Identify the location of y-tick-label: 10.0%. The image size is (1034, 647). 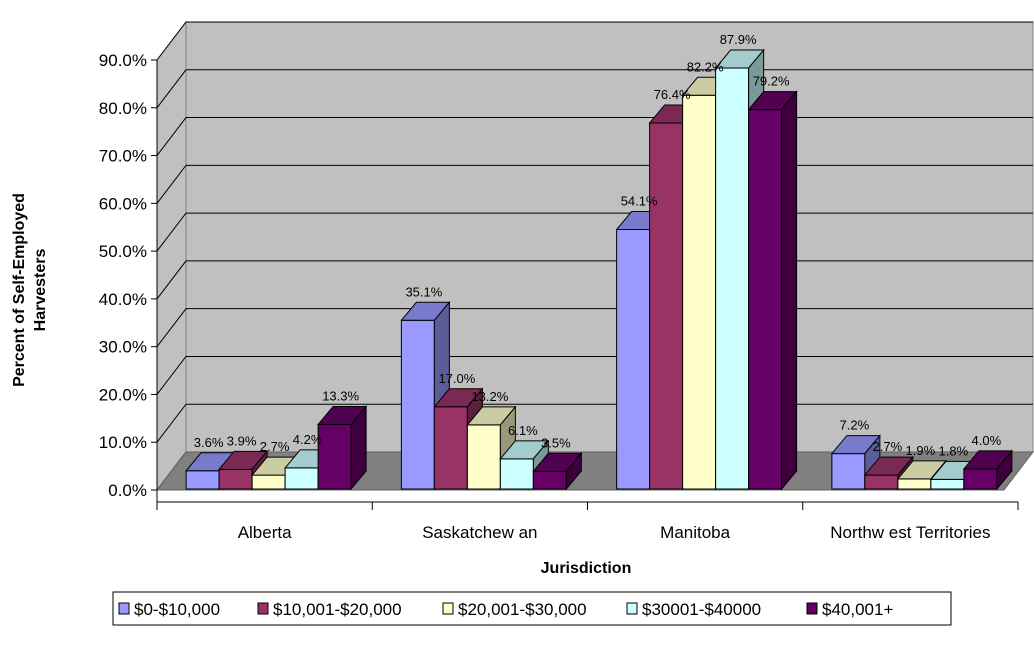
(123, 442).